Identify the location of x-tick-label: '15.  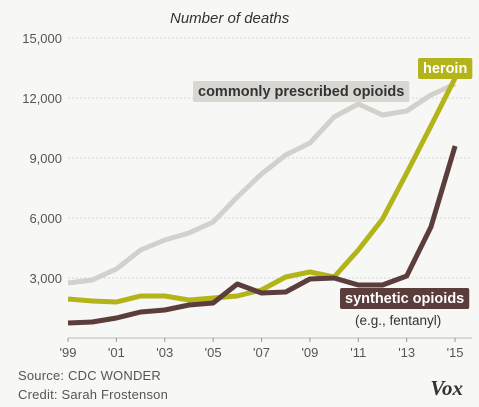
(455, 352).